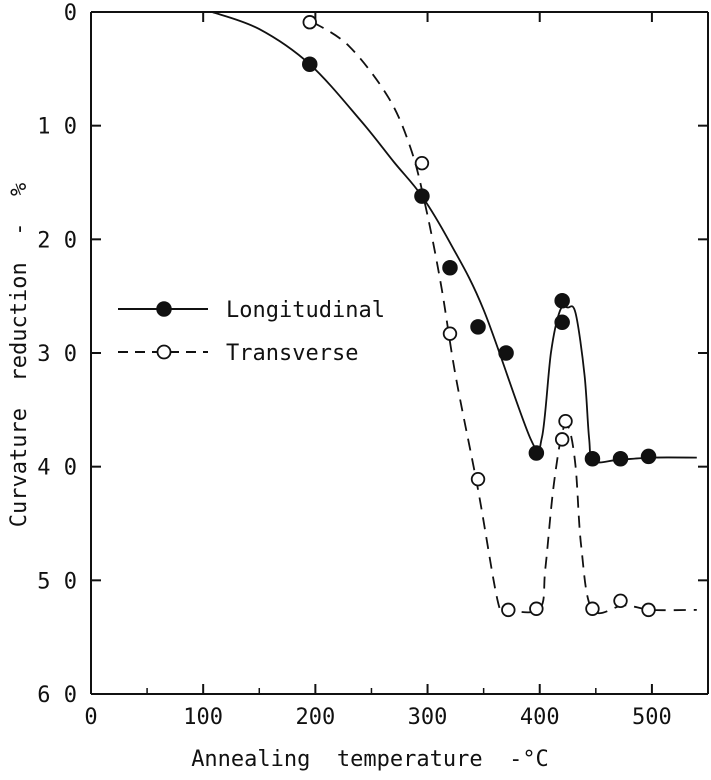 Image resolution: width=711 pixels, height=780 pixels. I want to click on x-axis-title: Annealing temperature -°C, so click(370, 759).